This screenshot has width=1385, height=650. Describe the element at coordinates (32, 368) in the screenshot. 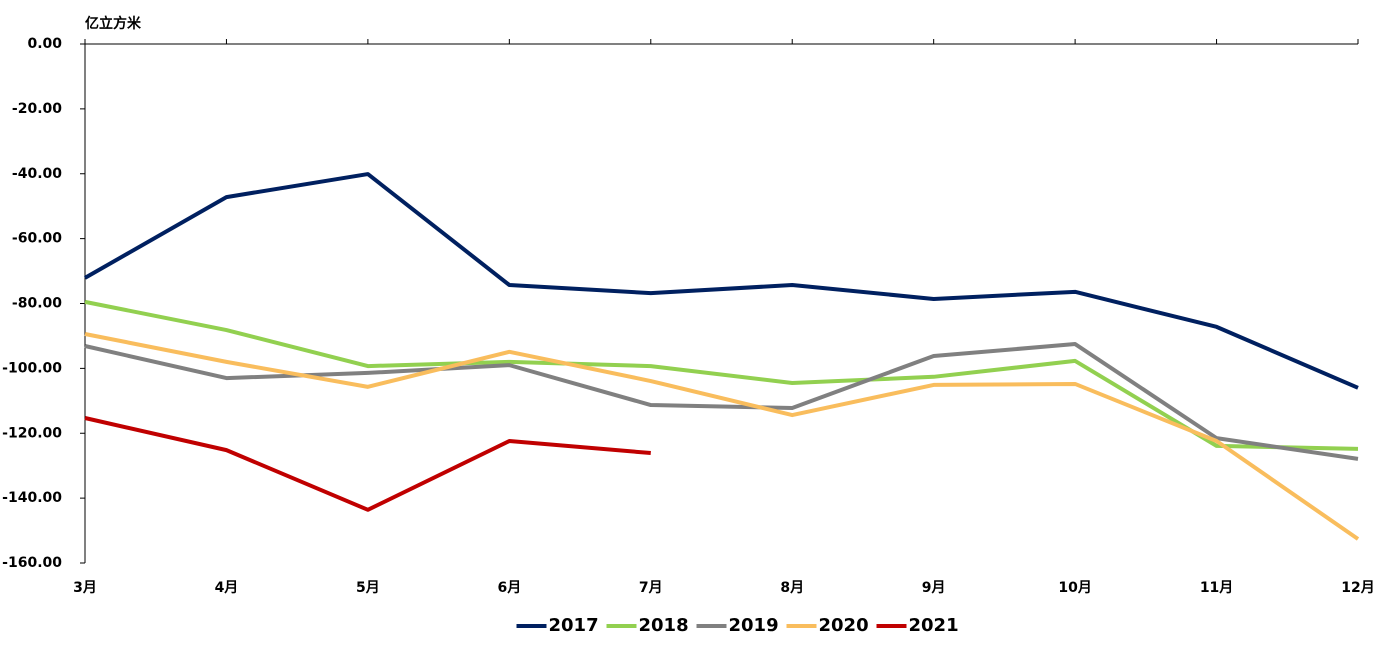

I see `y-tick-label: -100.00` at that location.